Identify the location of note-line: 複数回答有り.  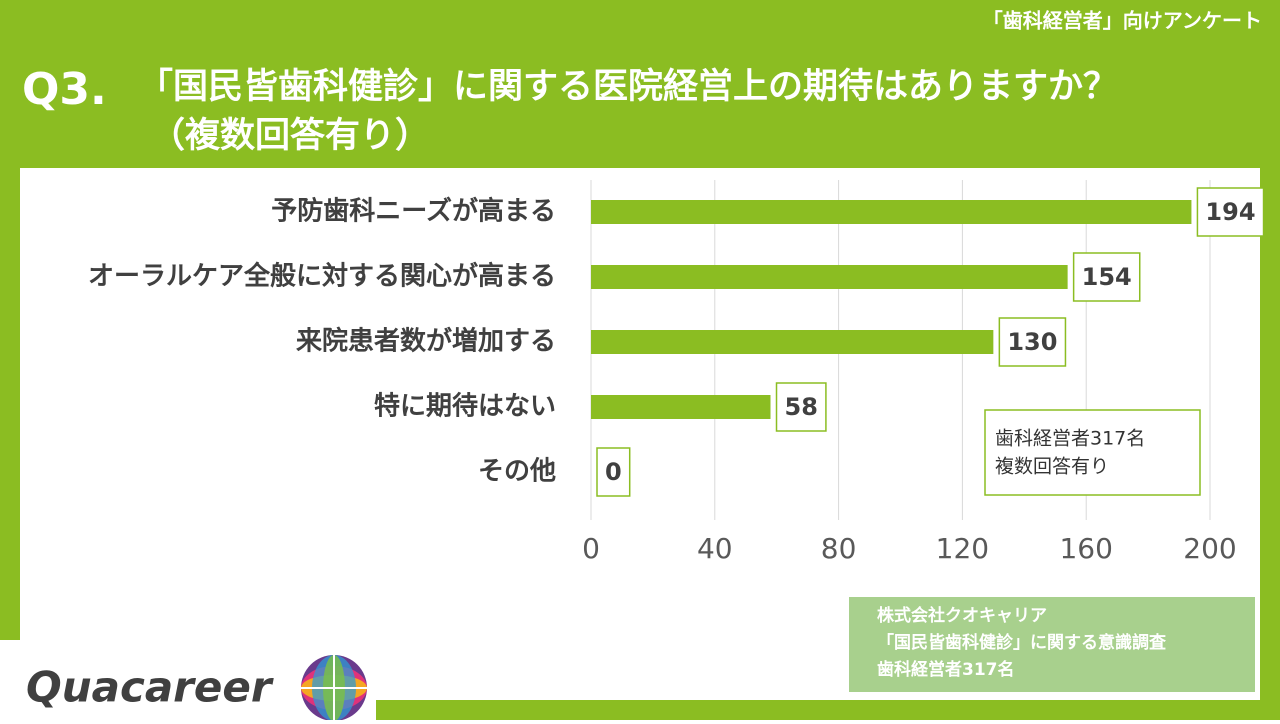
(1052, 467).